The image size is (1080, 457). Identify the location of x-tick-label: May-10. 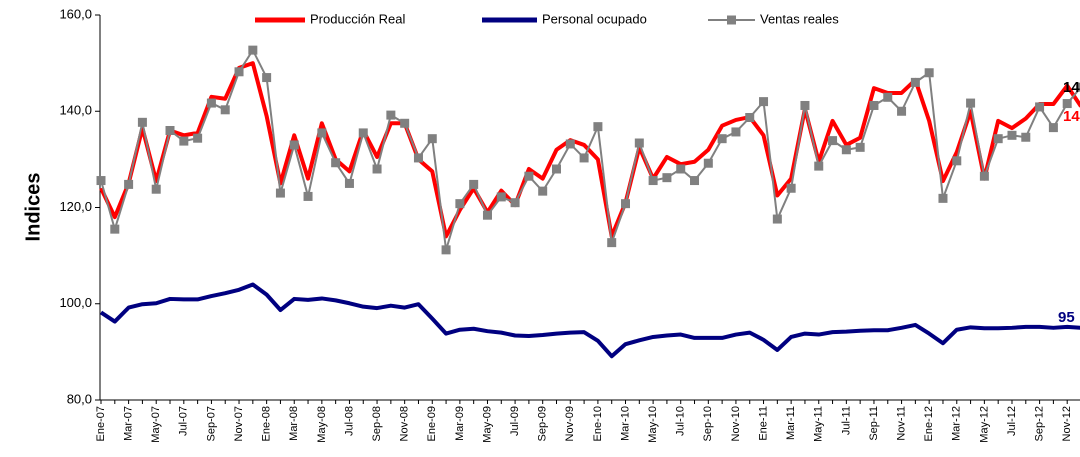
(653, 424).